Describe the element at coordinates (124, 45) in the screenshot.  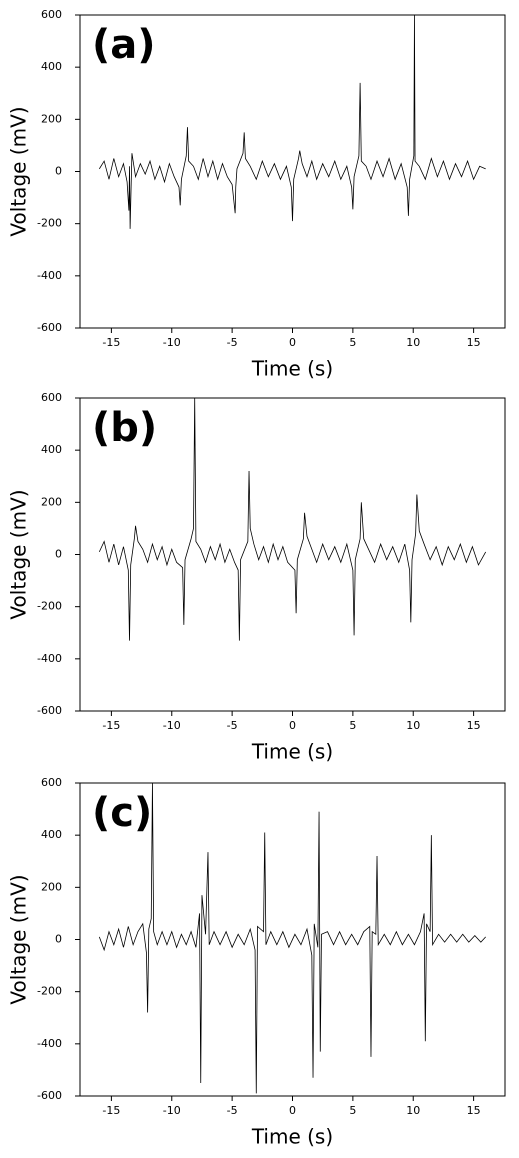
I see `panel-label: (a)` at that location.